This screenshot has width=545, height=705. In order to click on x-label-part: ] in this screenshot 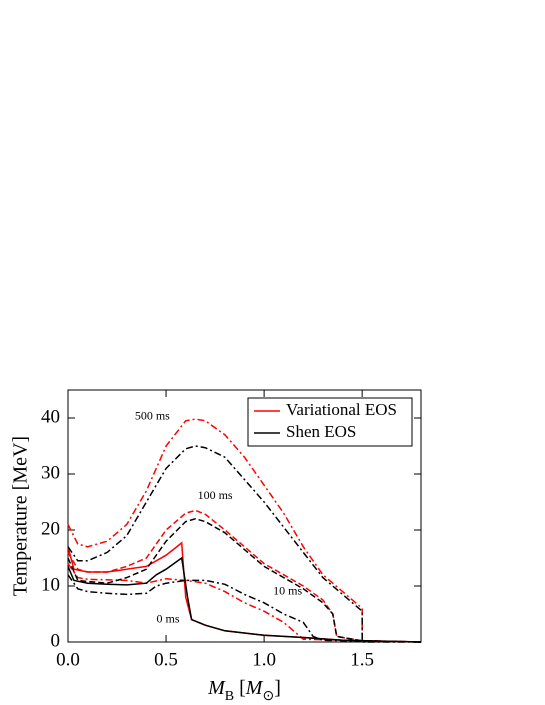, I will do `click(277, 688)`.